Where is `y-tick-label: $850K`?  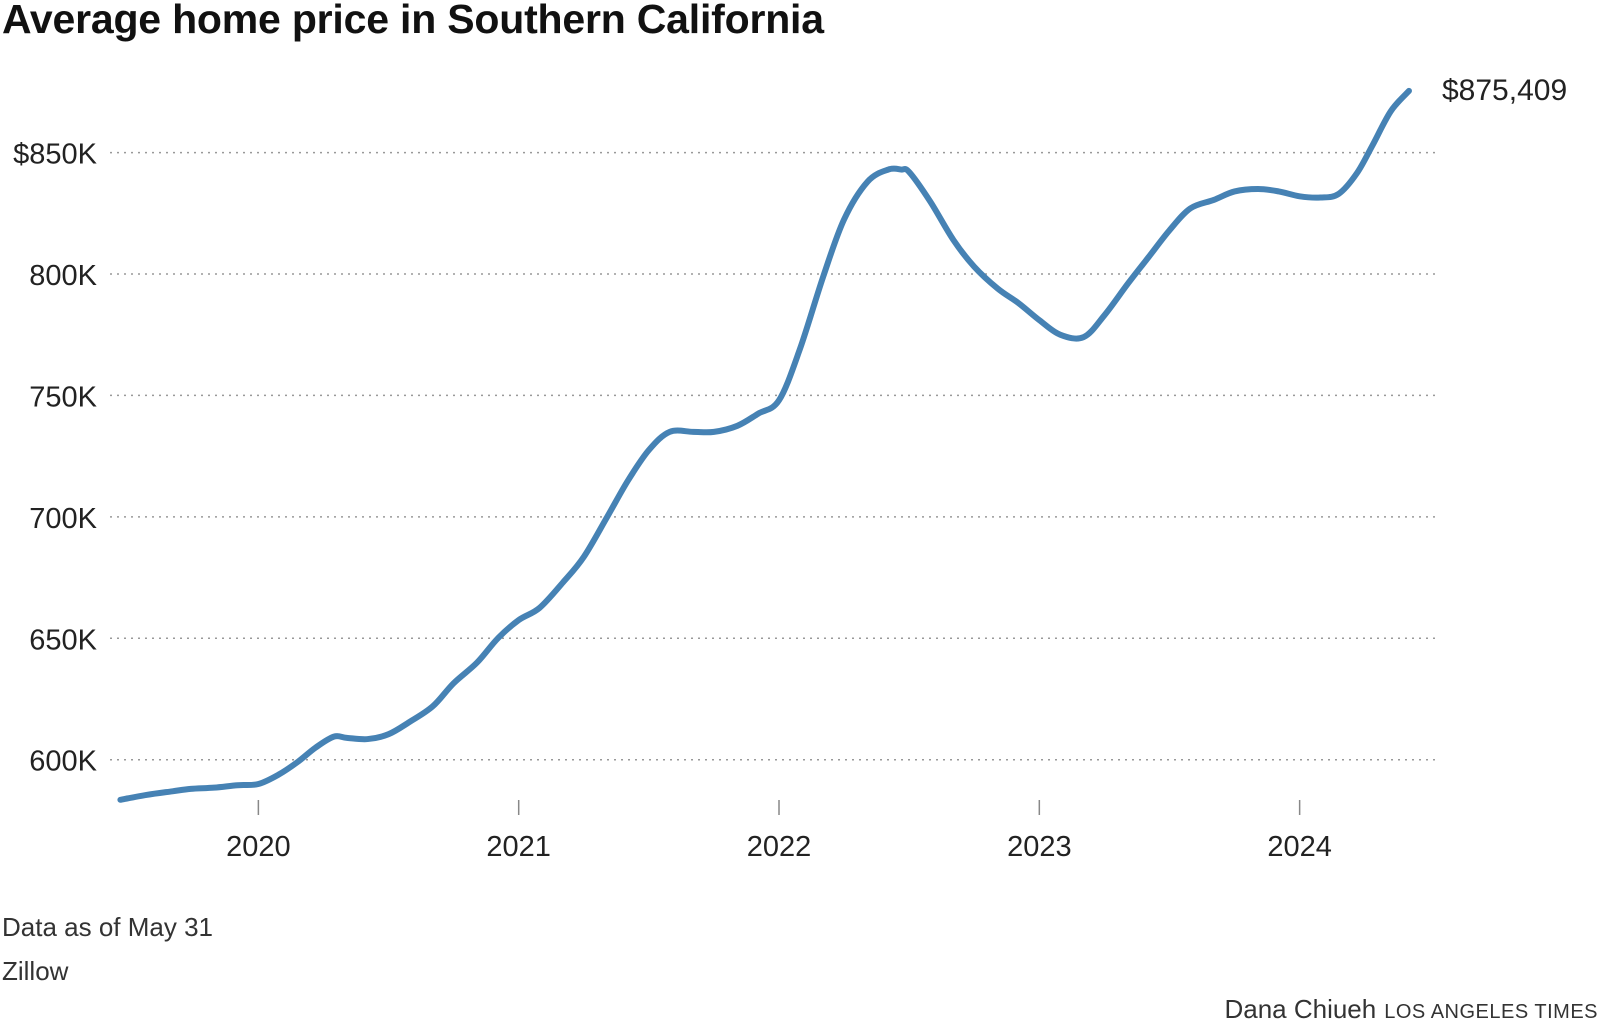 y-tick-label: $850K is located at coordinates (55, 155).